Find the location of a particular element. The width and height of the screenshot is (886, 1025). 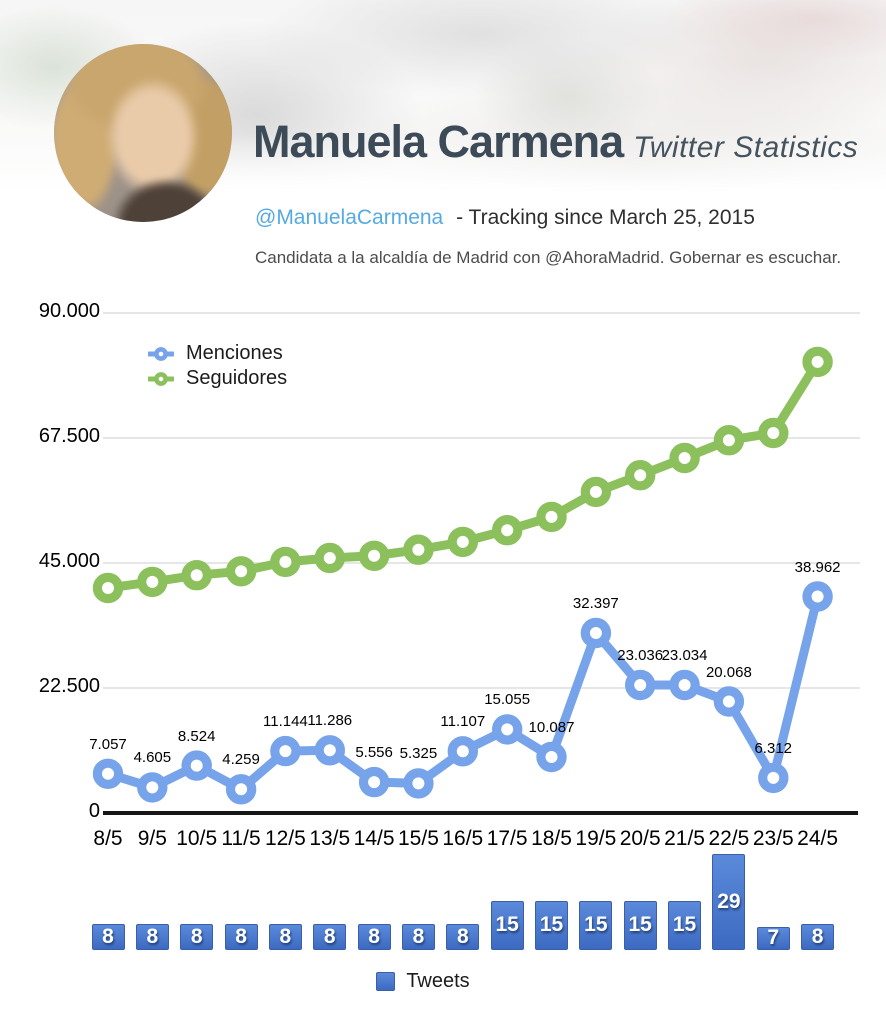

line-chart-legend: Menciones Seguidores is located at coordinates (217, 366).